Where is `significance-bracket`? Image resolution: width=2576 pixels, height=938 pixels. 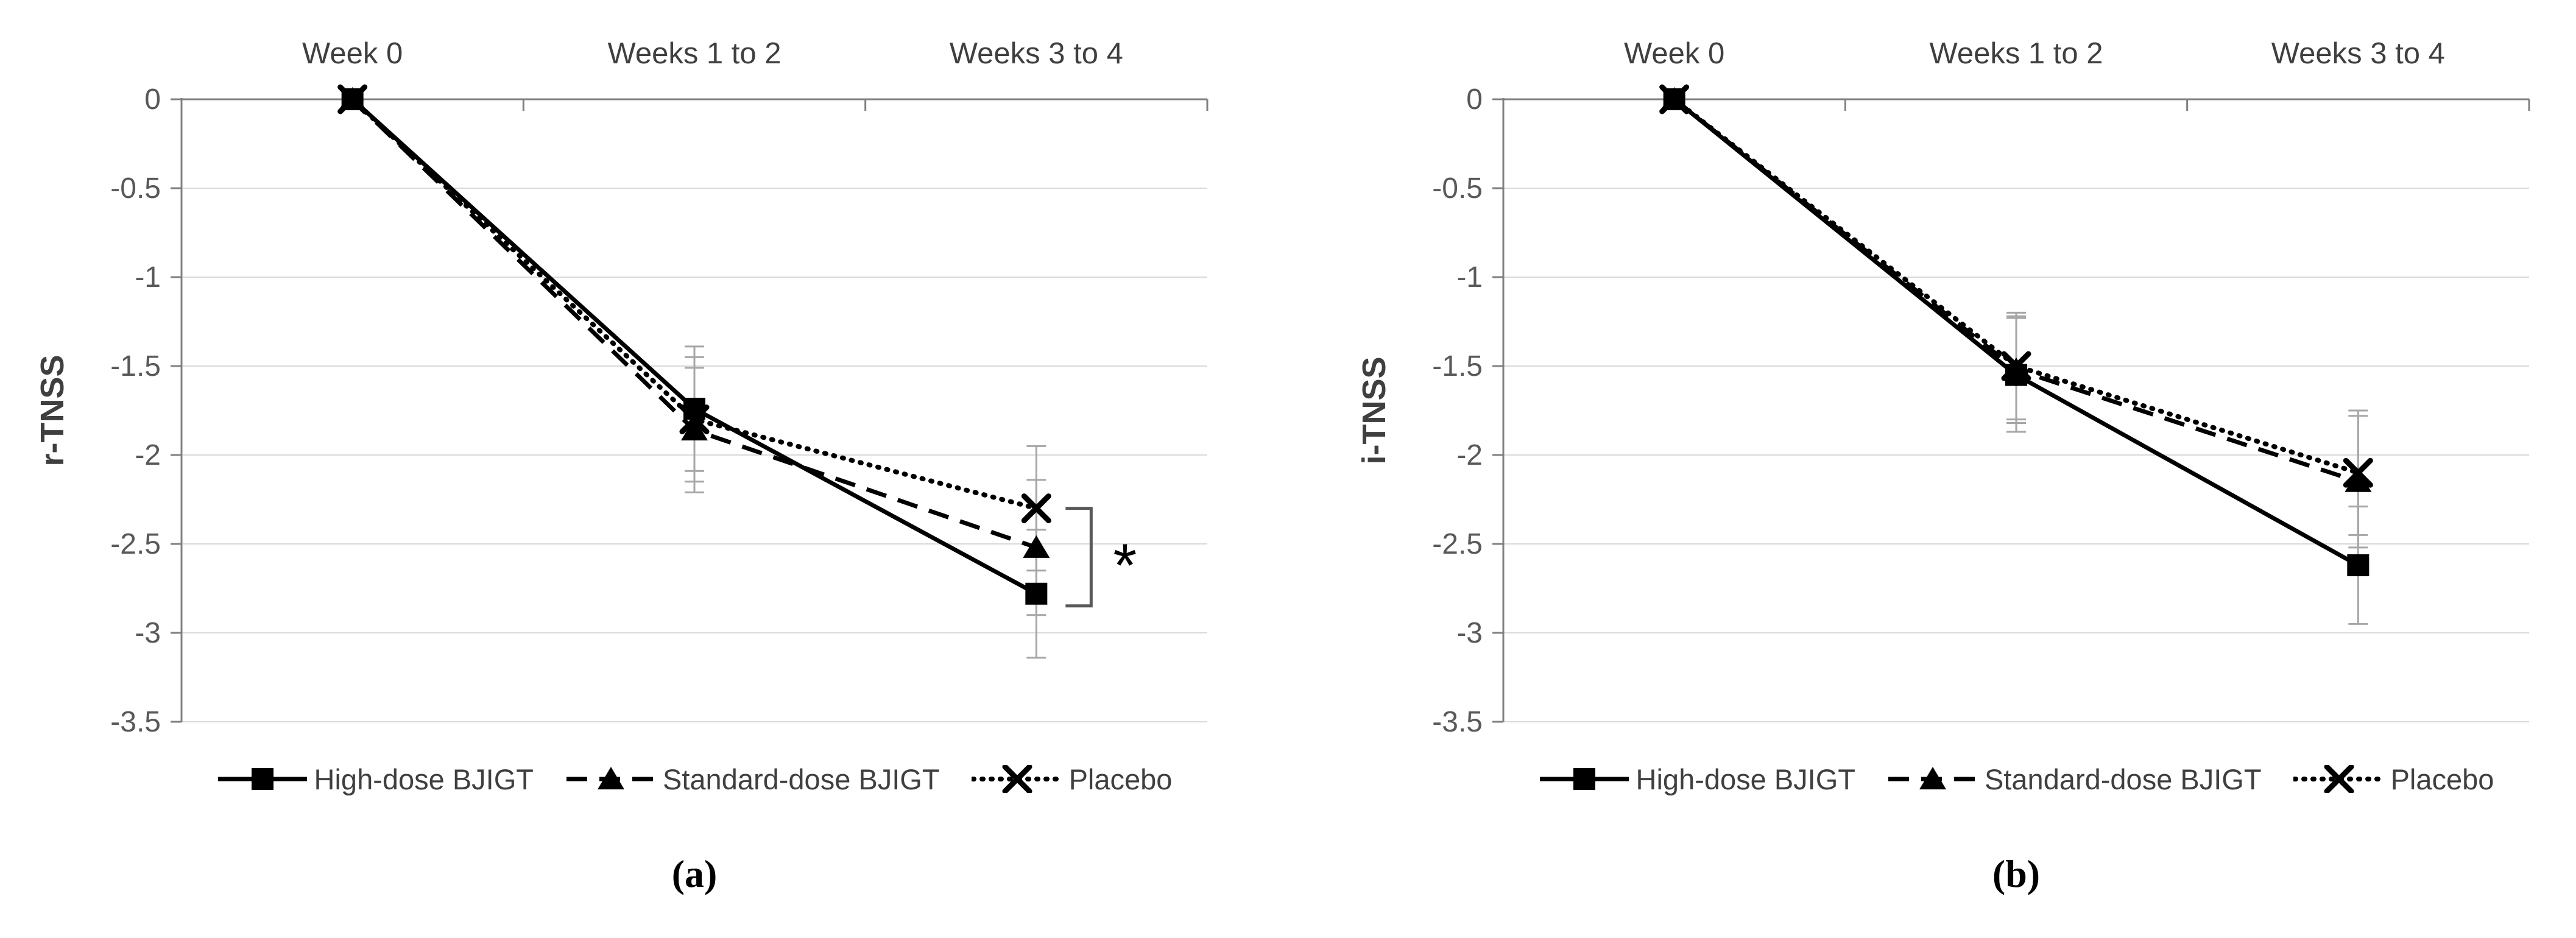 significance-bracket is located at coordinates (1079, 558).